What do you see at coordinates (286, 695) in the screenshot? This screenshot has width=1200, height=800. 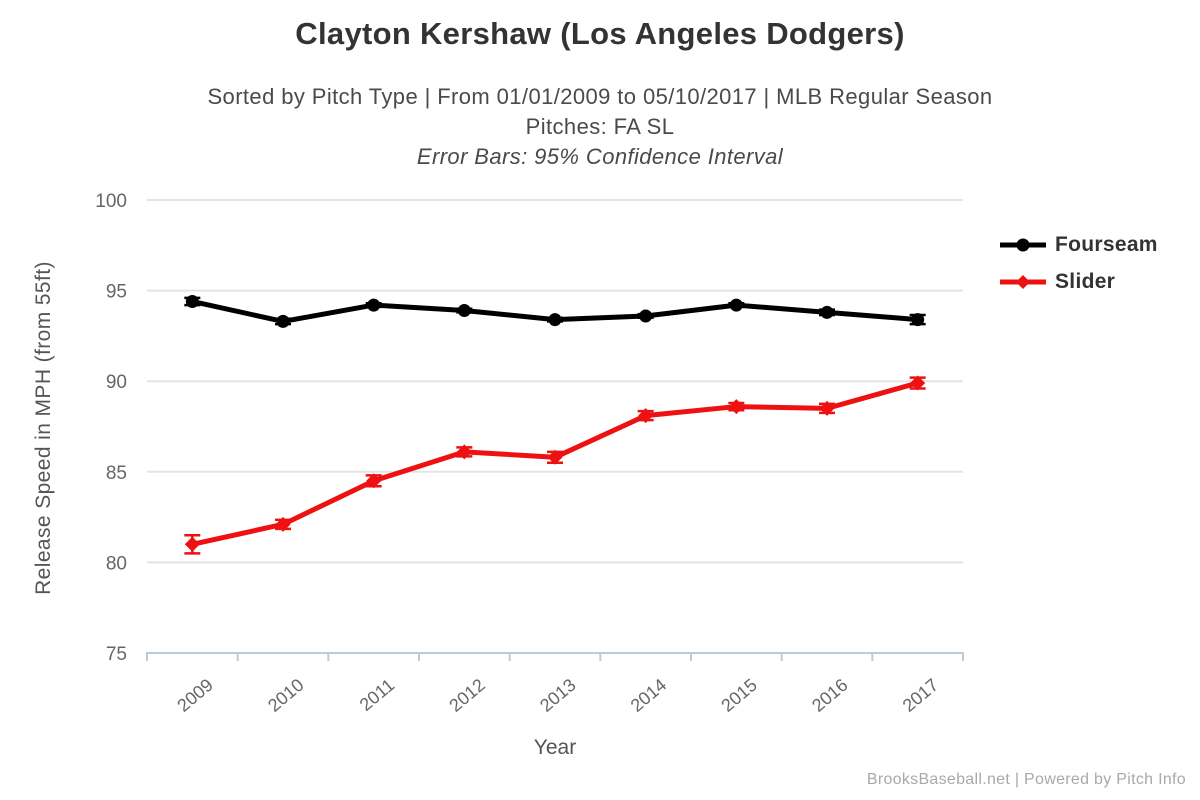 I see `svg-text: 2010` at bounding box center [286, 695].